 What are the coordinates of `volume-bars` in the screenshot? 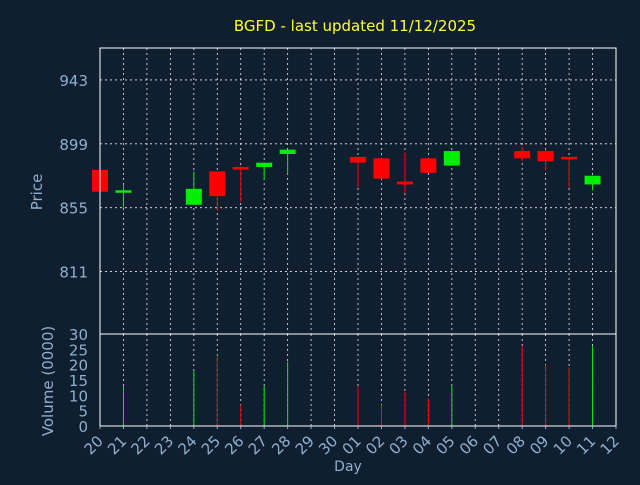 It's located at (358, 386).